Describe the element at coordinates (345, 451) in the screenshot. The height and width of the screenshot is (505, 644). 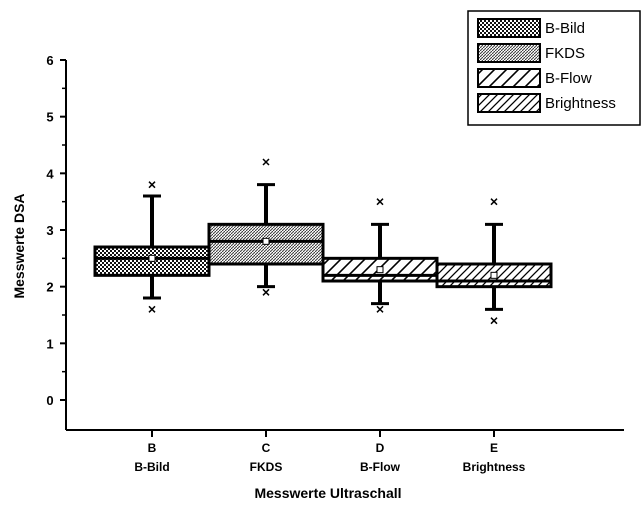
I see `x-axis: B B-Bild C FKDS D B-Flow E Brightness` at that location.